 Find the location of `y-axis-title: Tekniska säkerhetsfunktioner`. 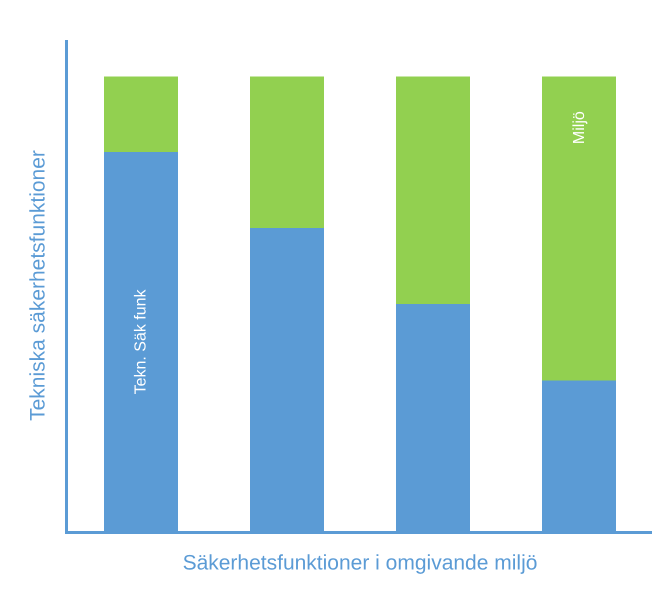

y-axis-title: Tekniska säkerhetsfunktioner is located at coordinates (38, 285).